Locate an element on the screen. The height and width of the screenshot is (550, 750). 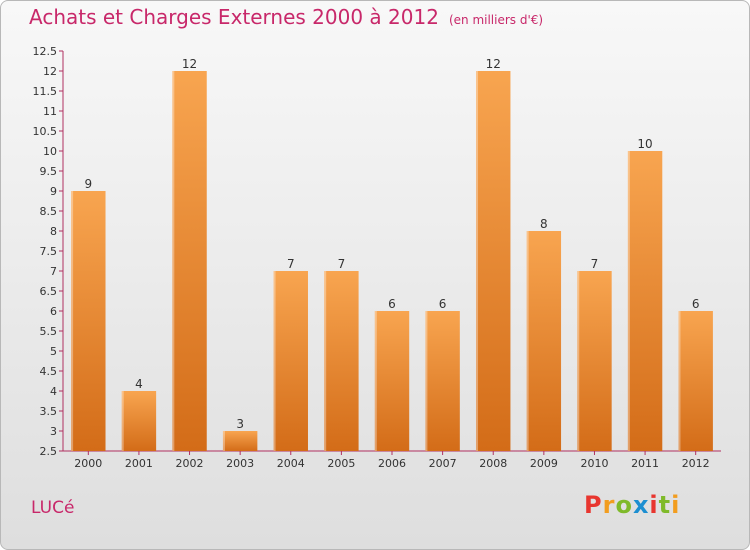
logo-letter: t is located at coordinates (665, 505).